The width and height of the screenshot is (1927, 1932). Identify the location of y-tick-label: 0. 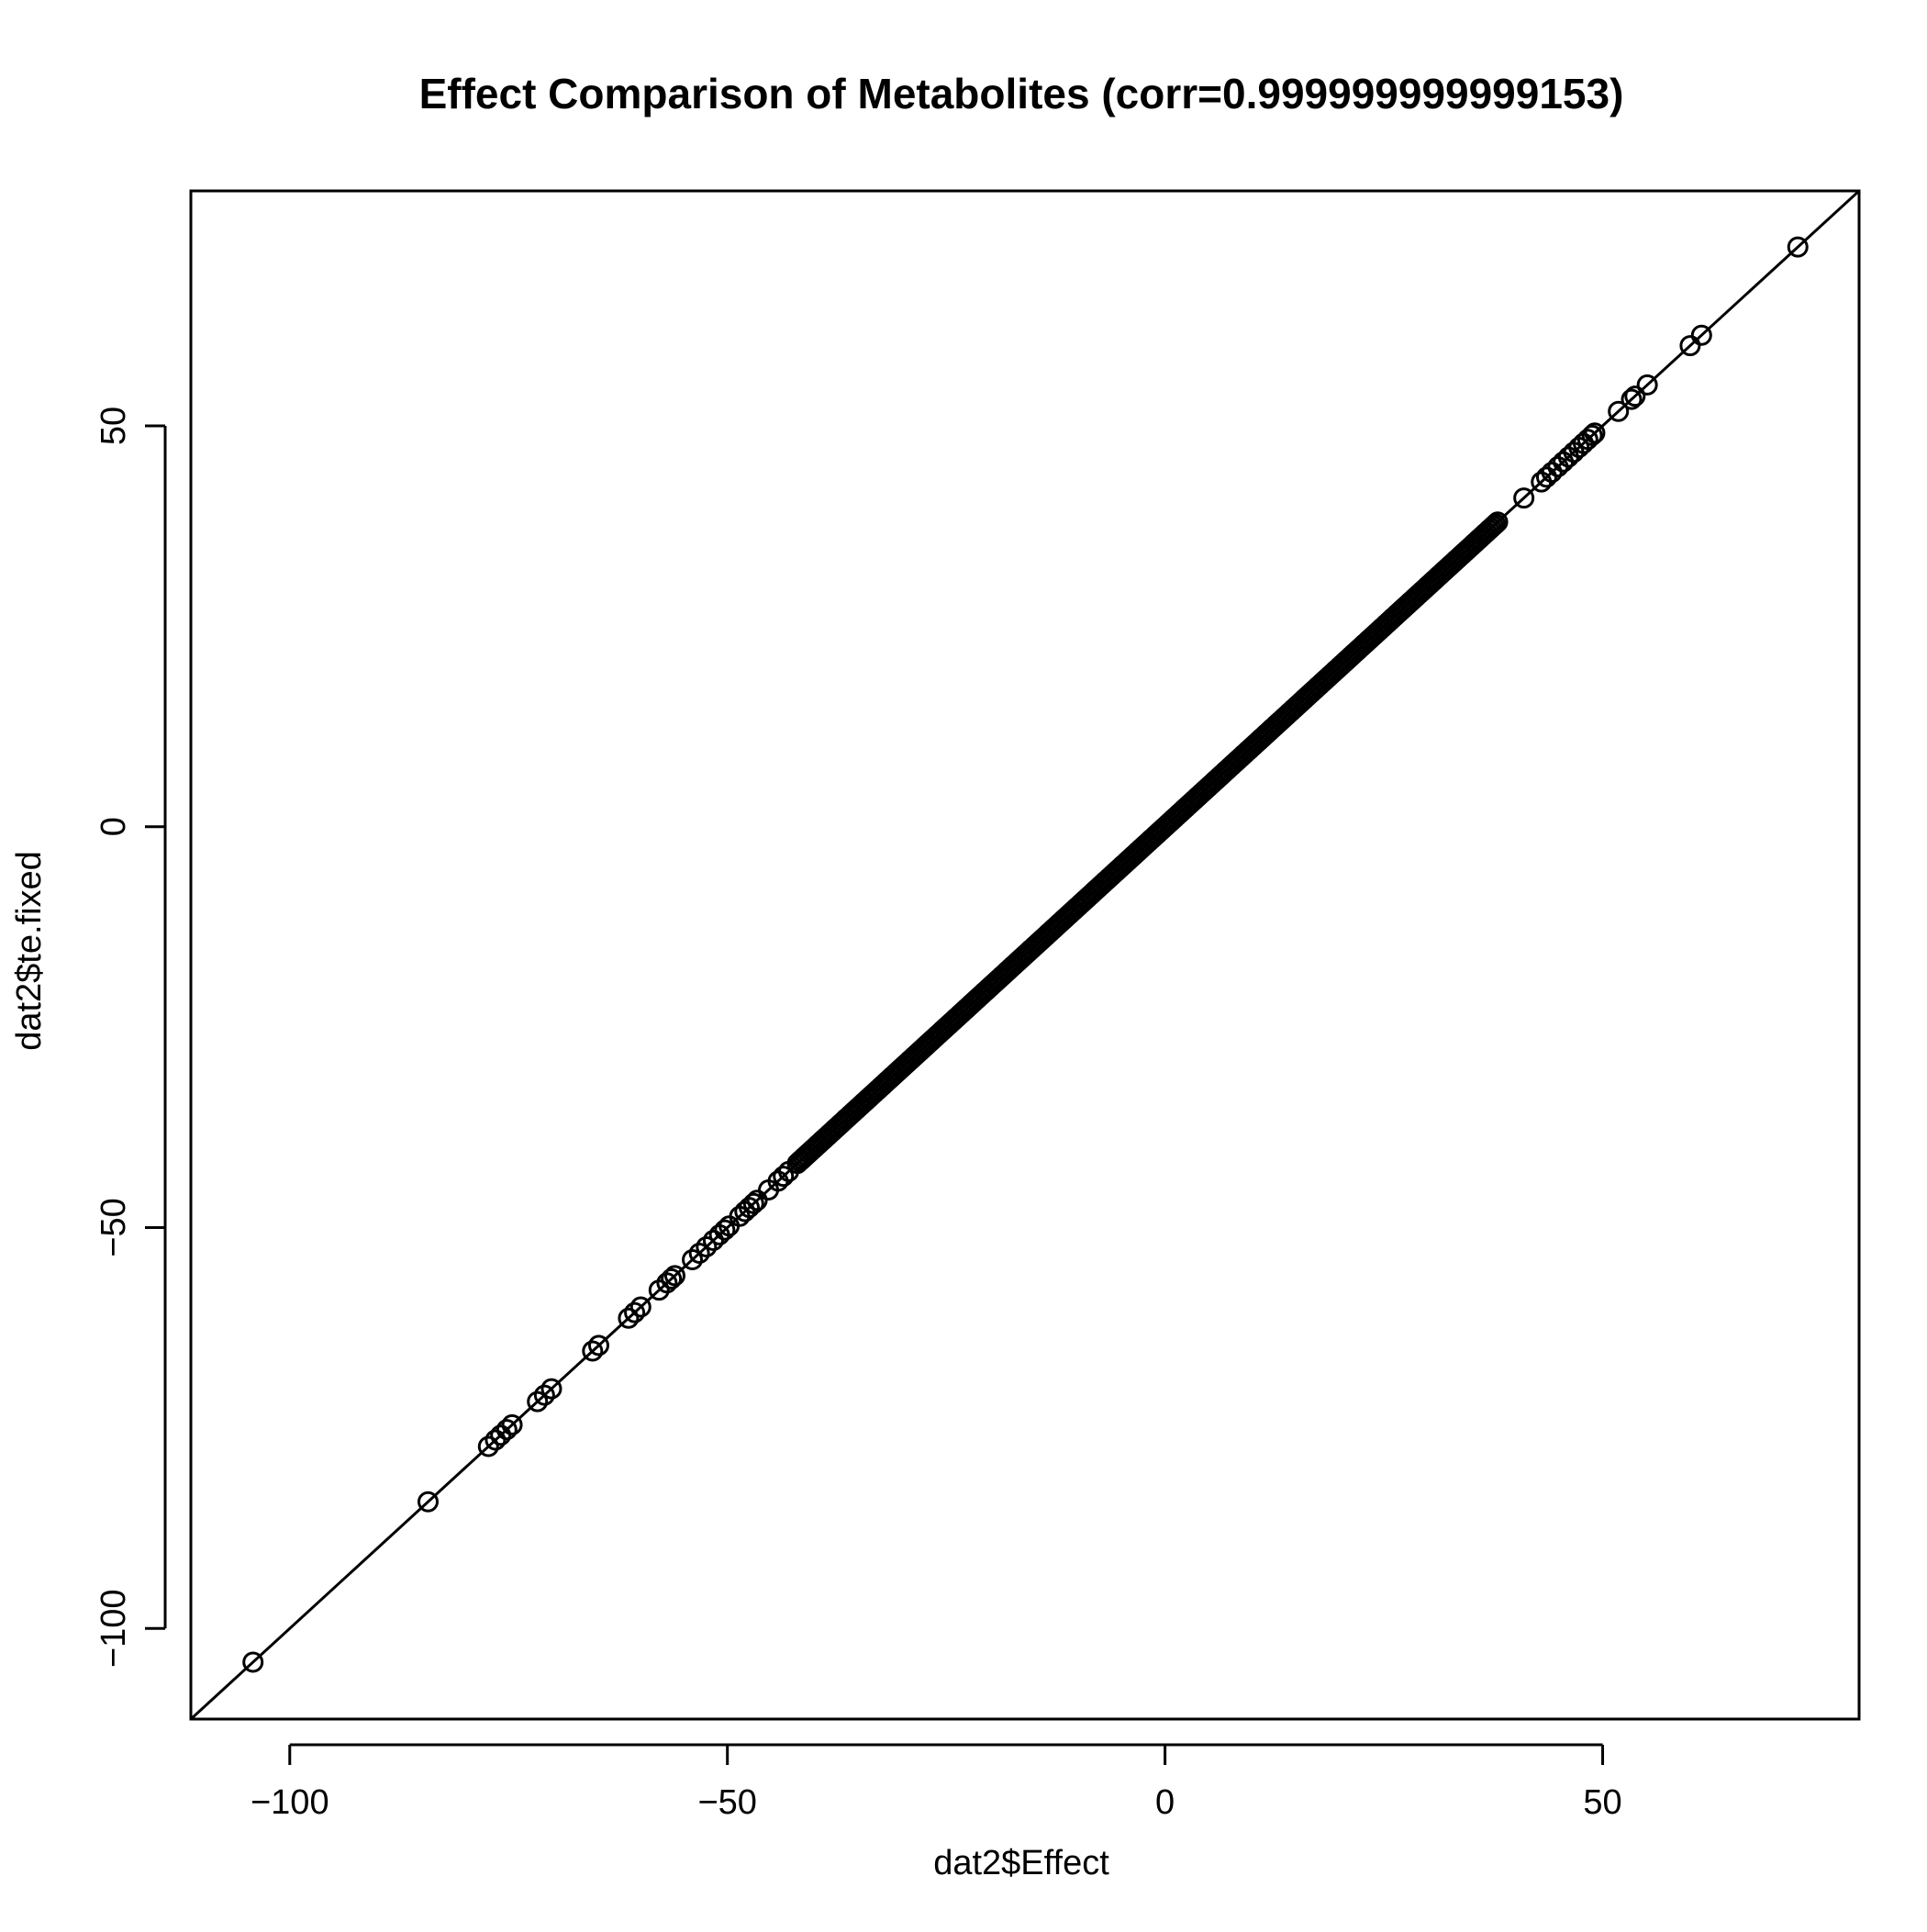
(114, 826).